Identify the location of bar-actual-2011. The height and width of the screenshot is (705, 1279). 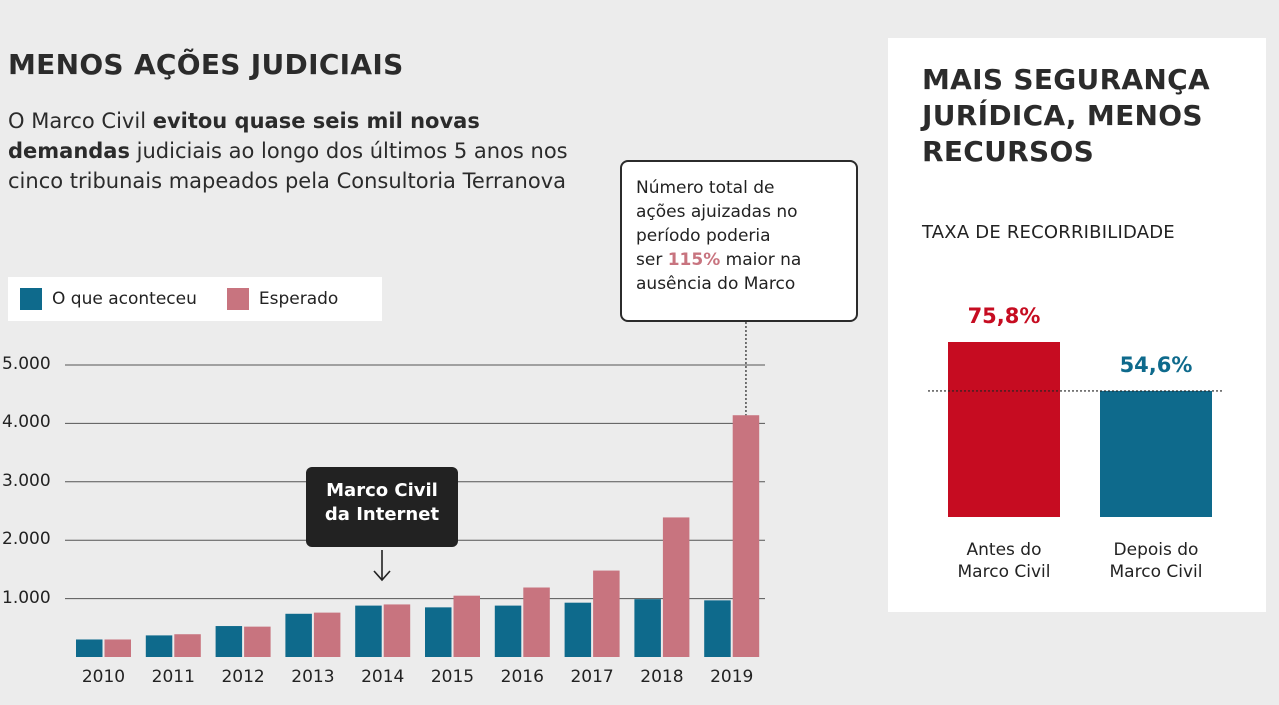
(159, 646).